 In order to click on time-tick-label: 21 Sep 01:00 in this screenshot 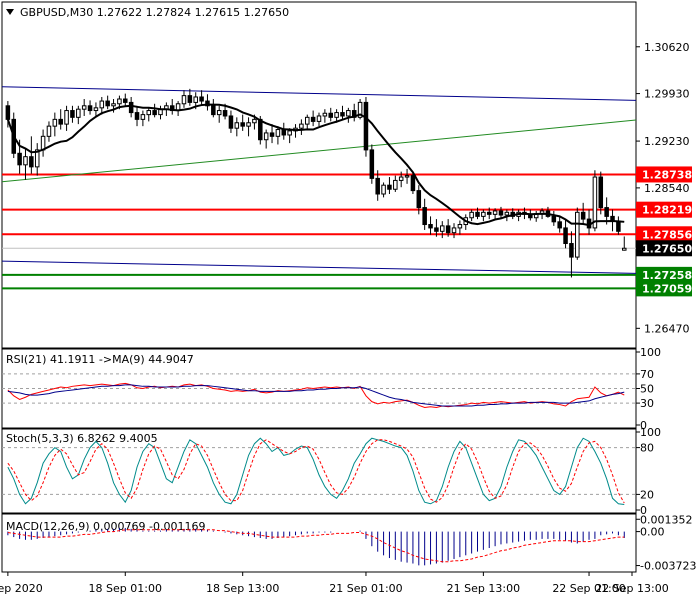, I will do `click(365, 588)`.